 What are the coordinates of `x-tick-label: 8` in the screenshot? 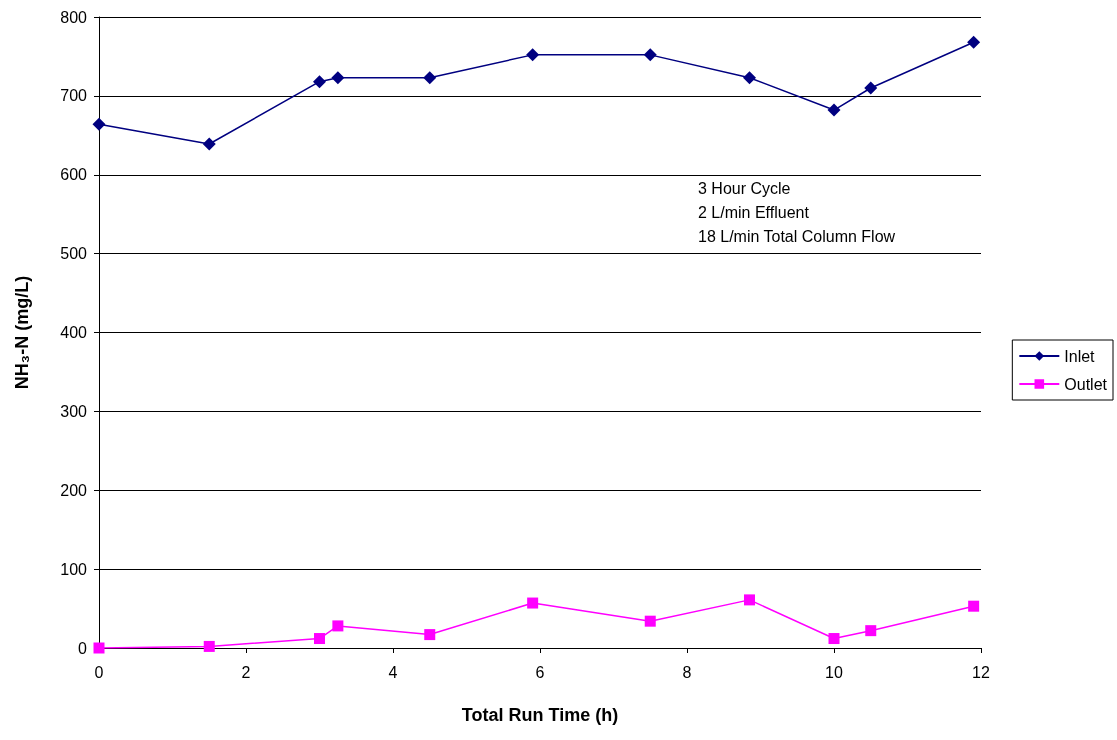 It's located at (687, 672).